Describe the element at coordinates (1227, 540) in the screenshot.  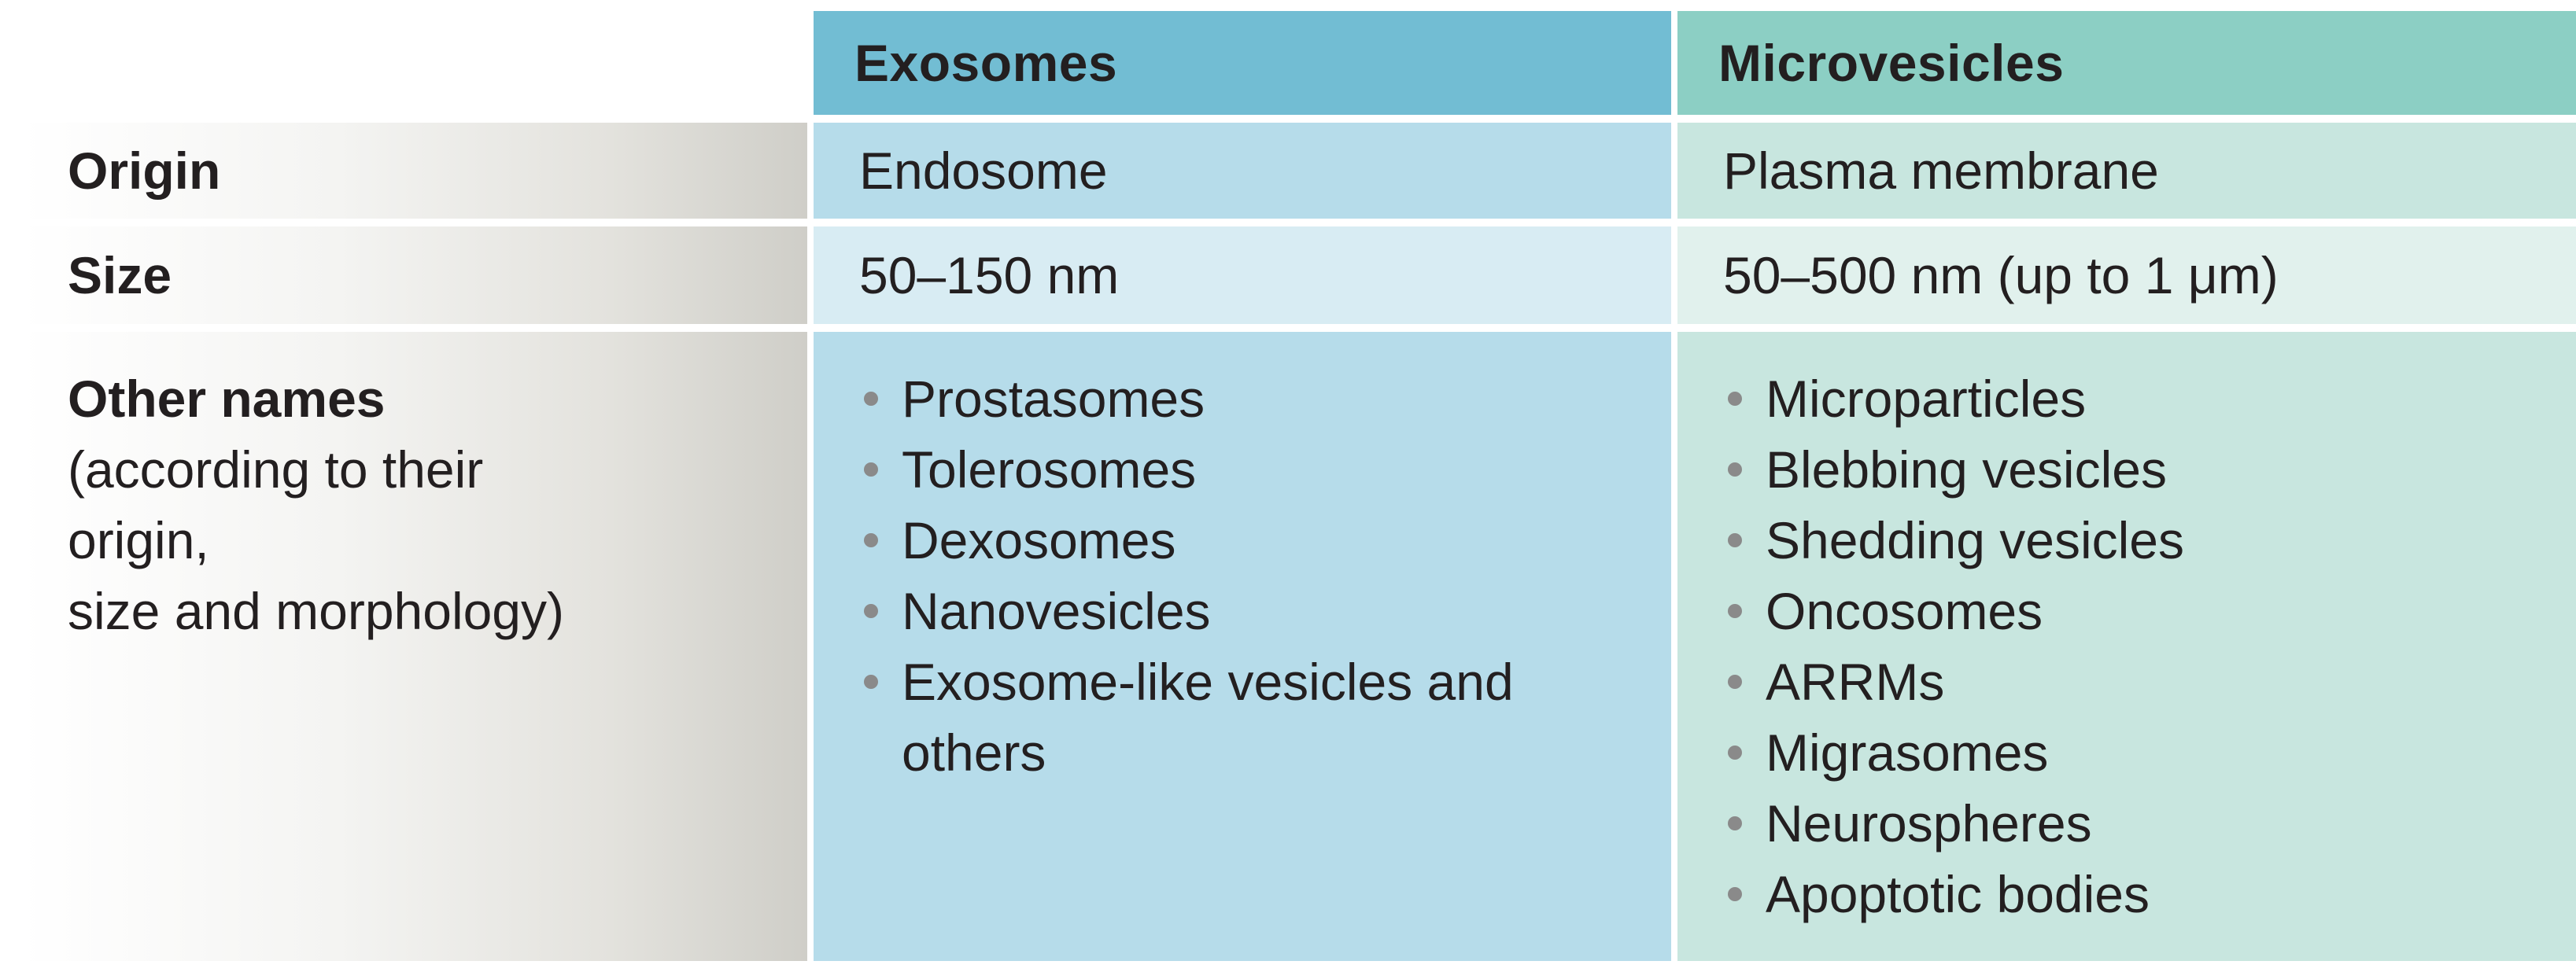
I see `list-item: Dexosomes` at that location.